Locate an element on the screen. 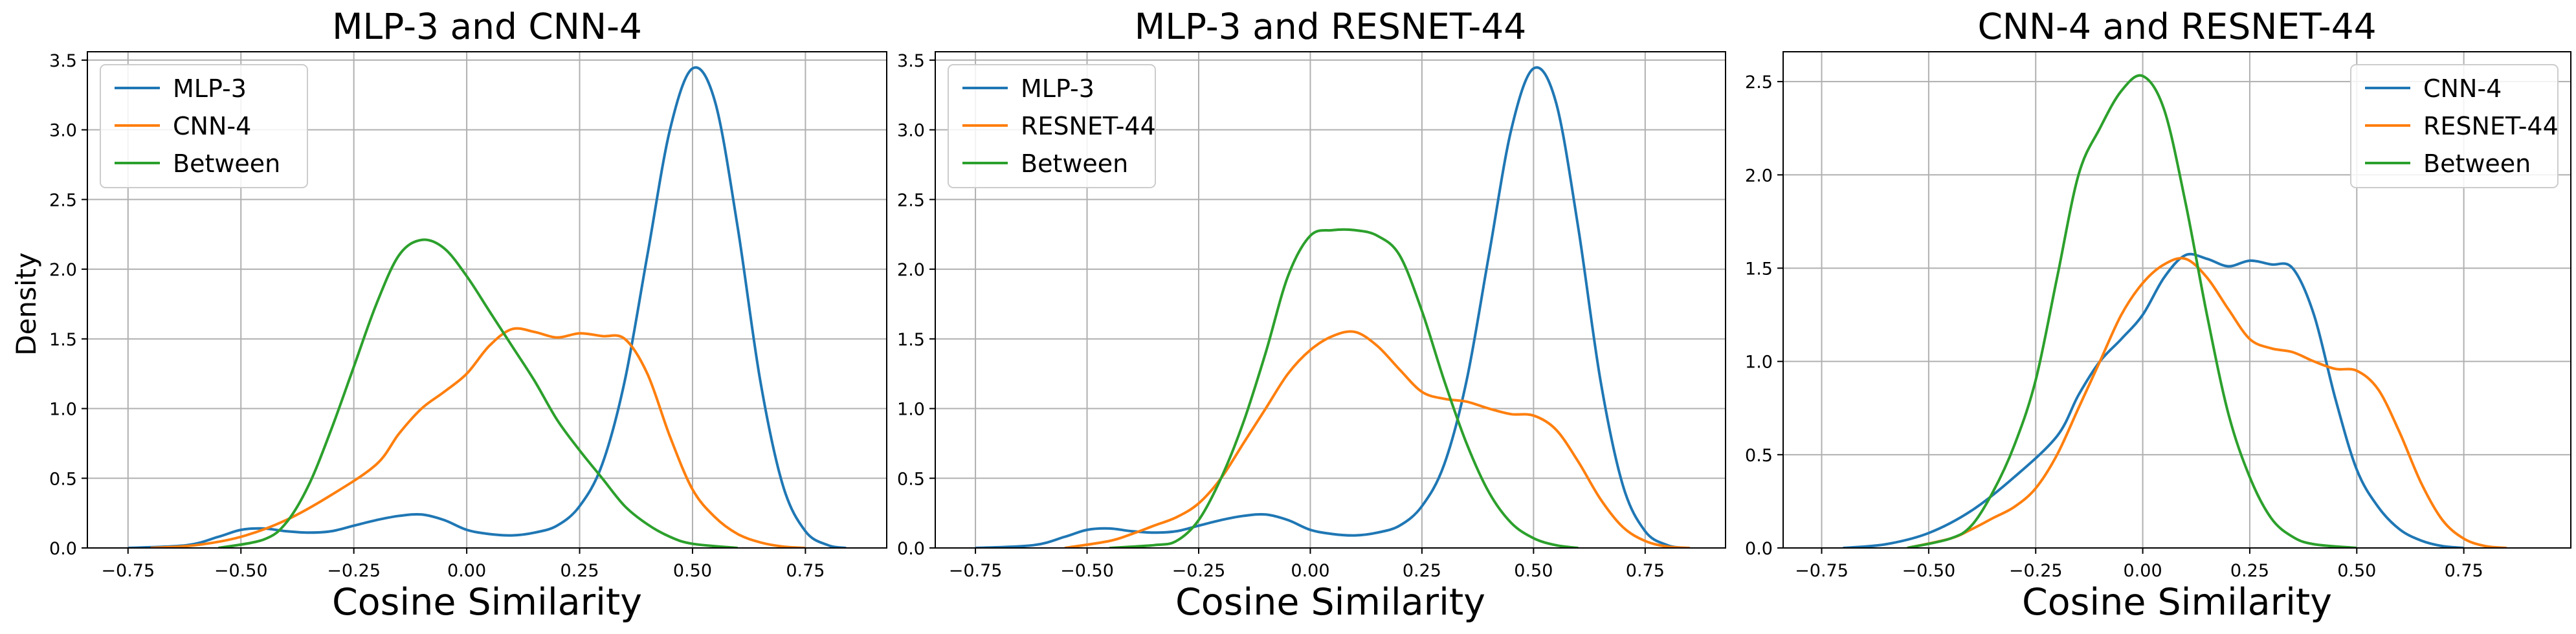  chart-title: MLP-3 and CNN-4 is located at coordinates (487, 26).